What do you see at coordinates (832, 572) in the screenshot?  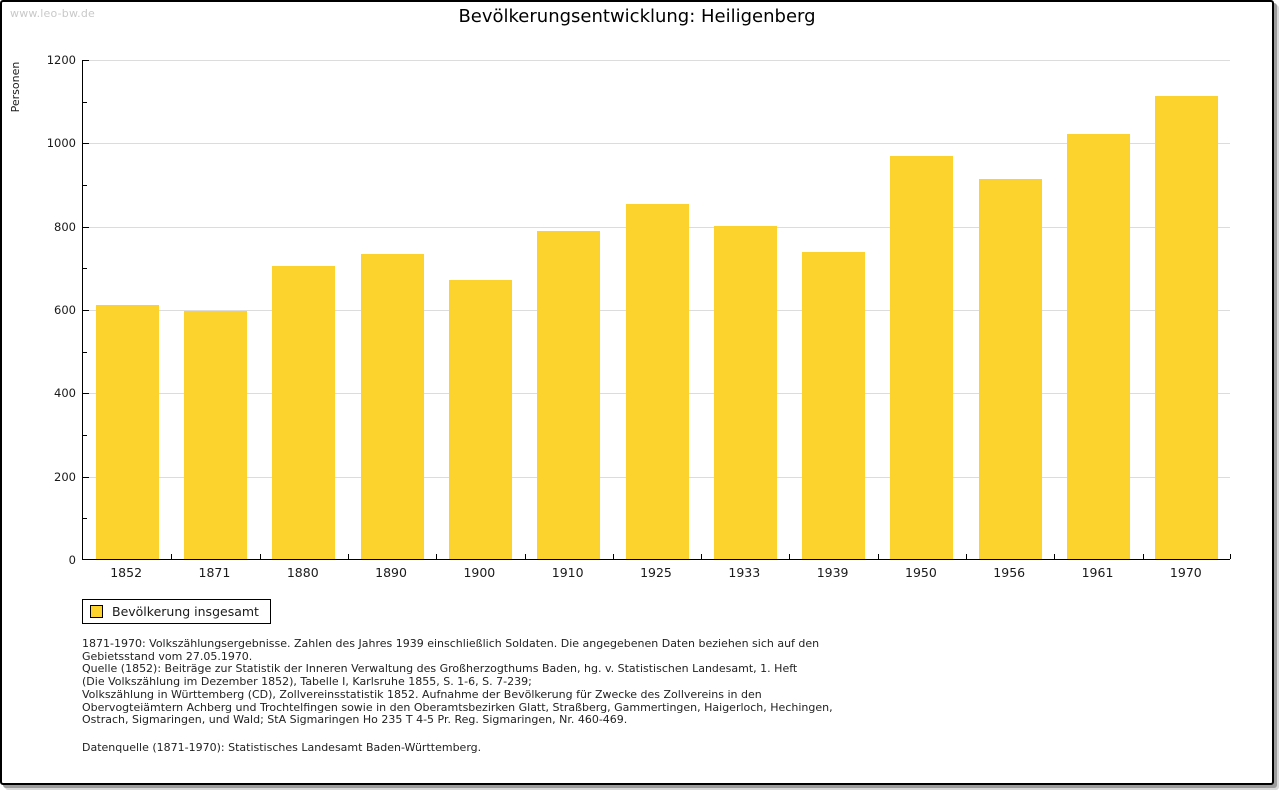 I see `x-tick-label-1939: 1939` at bounding box center [832, 572].